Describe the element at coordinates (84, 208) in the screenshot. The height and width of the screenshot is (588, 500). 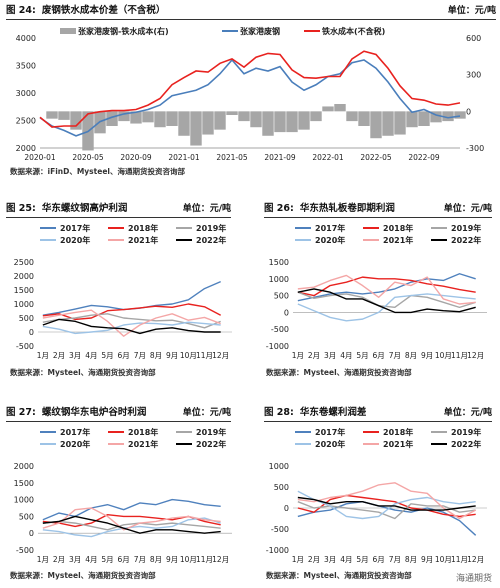
I see `figure-title: 华东螺纹钢高炉利润` at that location.